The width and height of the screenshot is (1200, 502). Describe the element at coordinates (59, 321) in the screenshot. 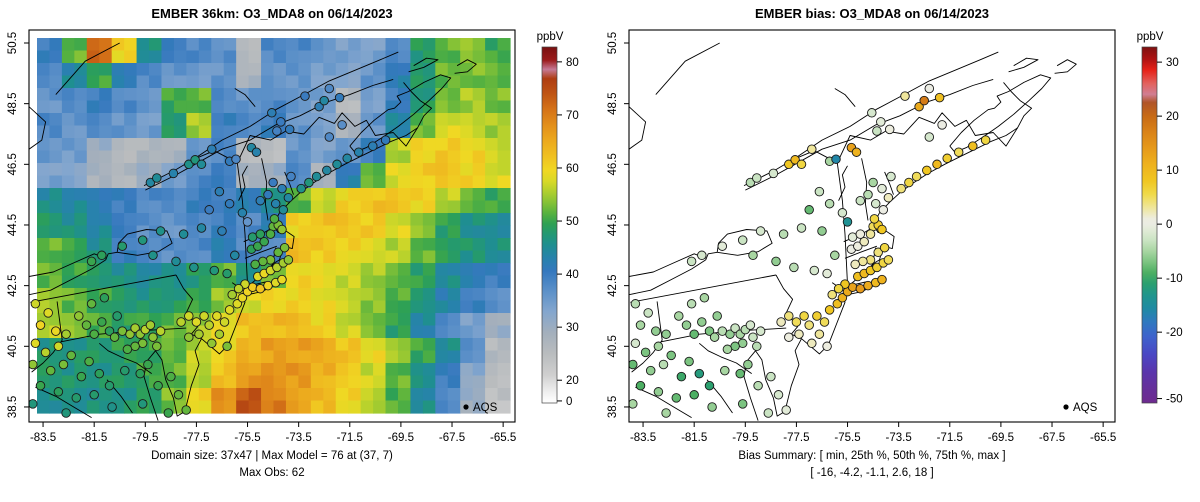

I see `outline-border-oh-pa` at that location.